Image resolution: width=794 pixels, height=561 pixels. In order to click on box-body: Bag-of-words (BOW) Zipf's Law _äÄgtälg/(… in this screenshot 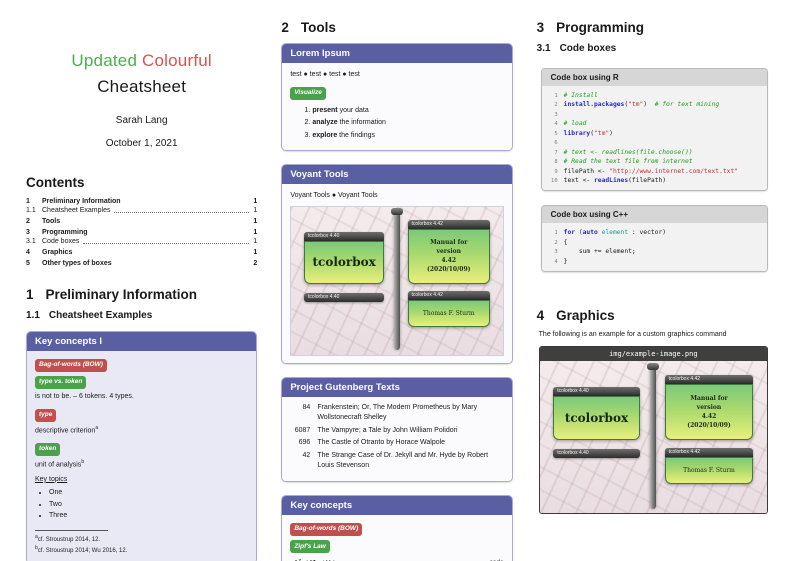, I will do `click(397, 537)`.